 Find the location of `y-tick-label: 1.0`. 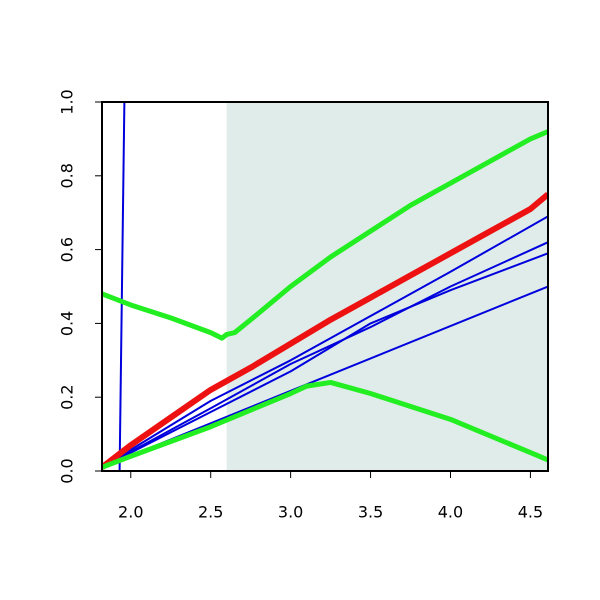

y-tick-label: 1.0 is located at coordinates (67, 101).